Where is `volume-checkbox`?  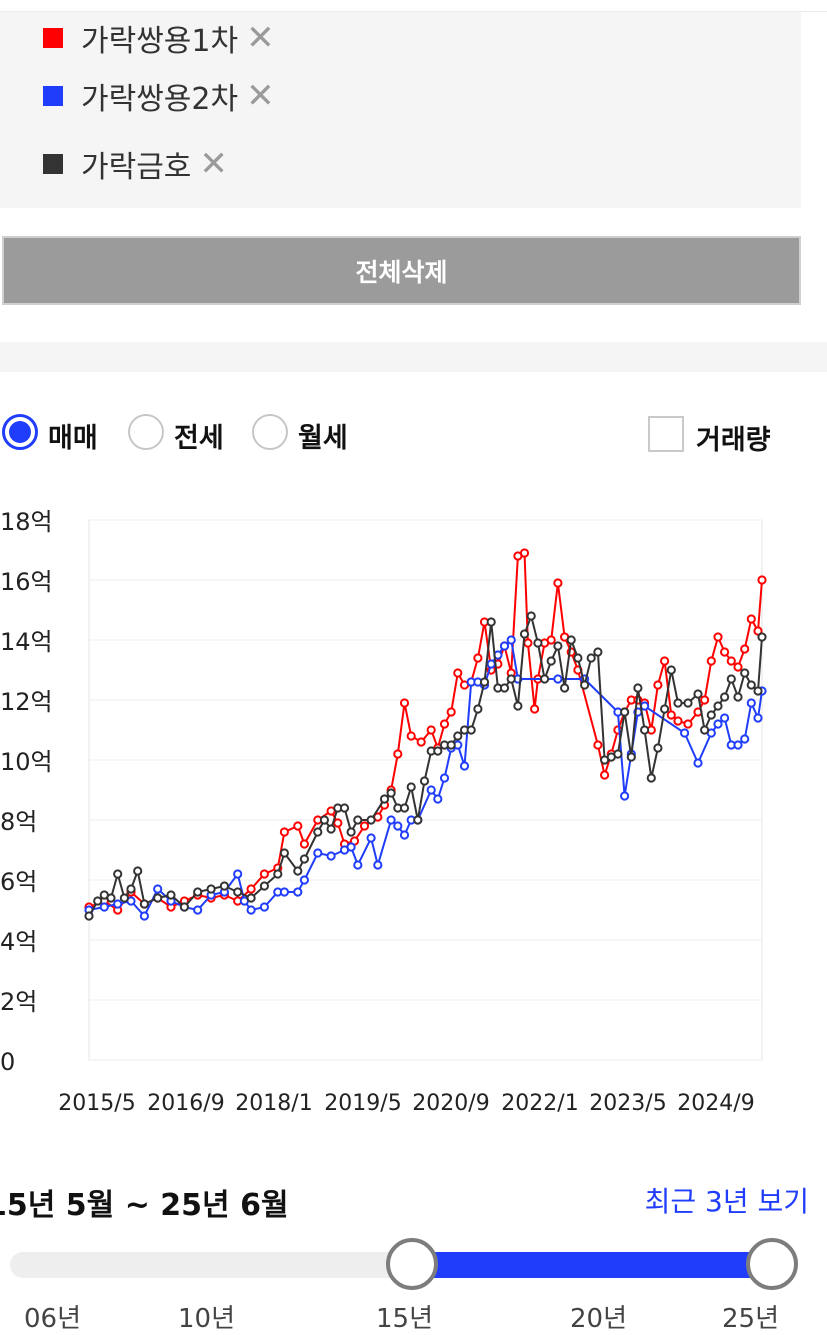
volume-checkbox is located at coordinates (666, 434).